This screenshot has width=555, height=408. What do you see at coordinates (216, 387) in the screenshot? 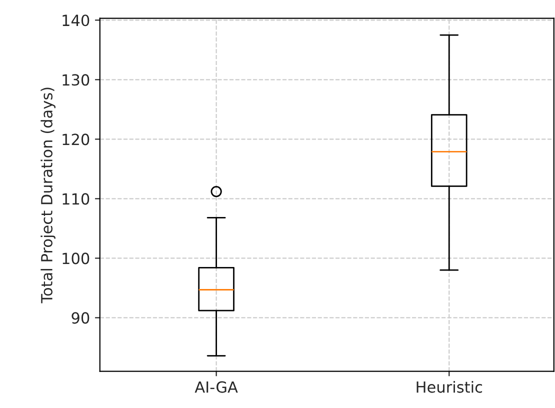
I see `x-tick-label: AI-GA` at bounding box center [216, 387].